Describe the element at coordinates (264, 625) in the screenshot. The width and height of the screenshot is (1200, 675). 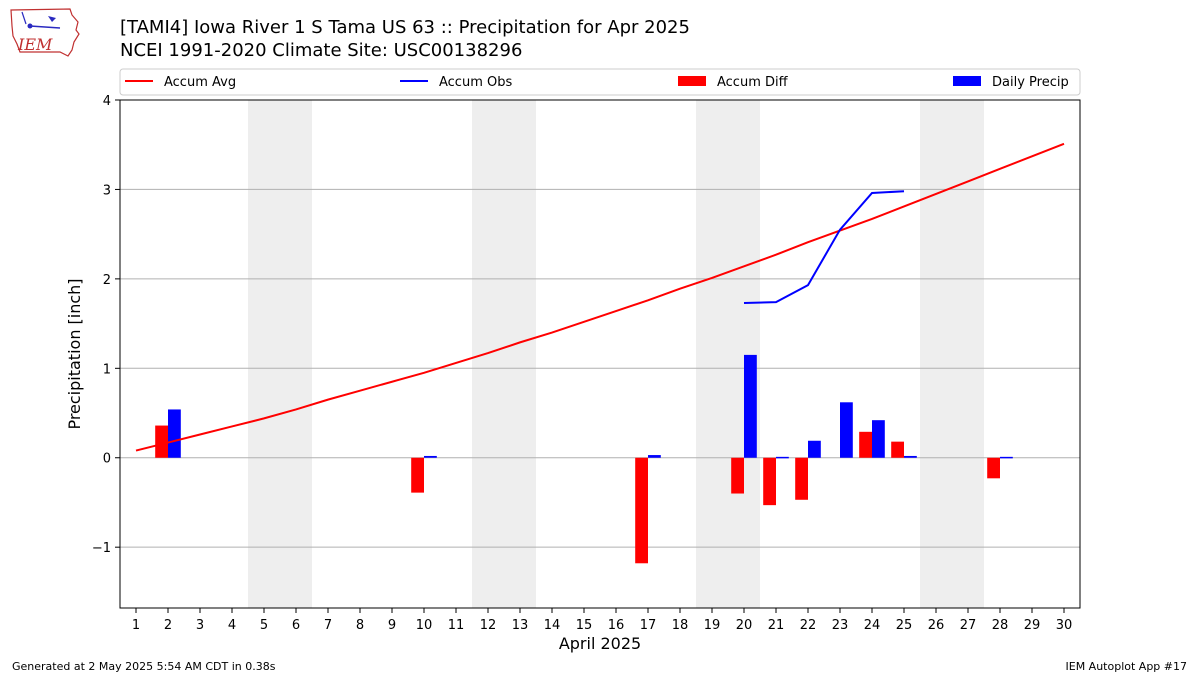
I see `x-tick-label: 5` at that location.